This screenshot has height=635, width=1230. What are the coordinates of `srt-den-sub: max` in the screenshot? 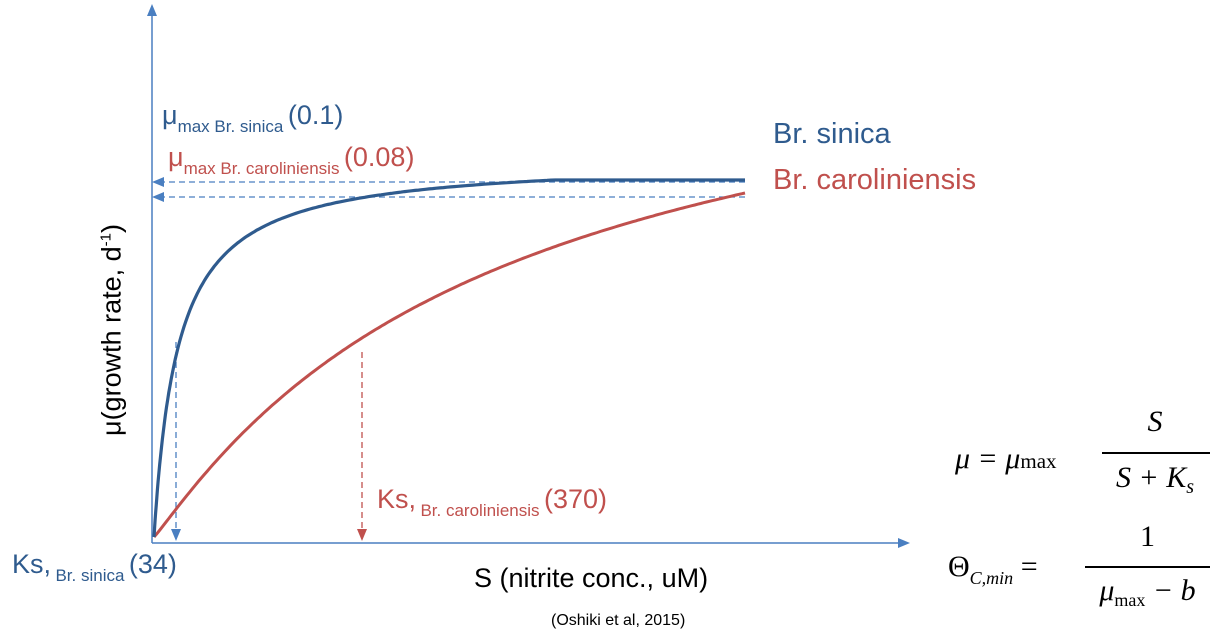 It's located at (1130, 600).